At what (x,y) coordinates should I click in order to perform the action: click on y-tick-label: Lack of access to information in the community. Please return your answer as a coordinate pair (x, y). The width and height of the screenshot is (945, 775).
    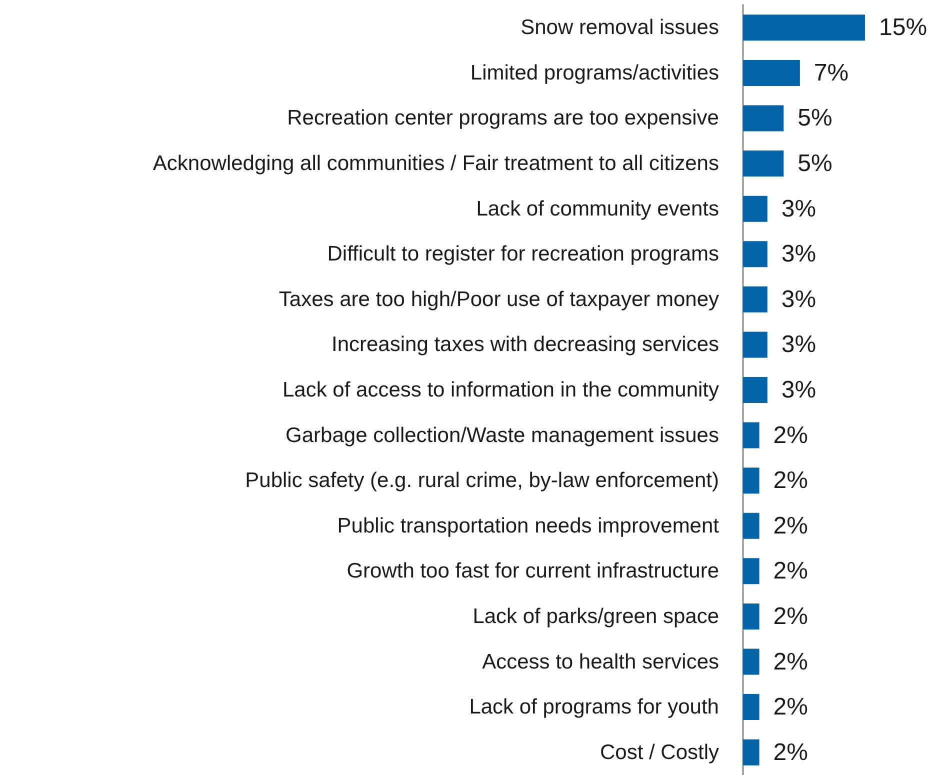
    Looking at the image, I should click on (501, 390).